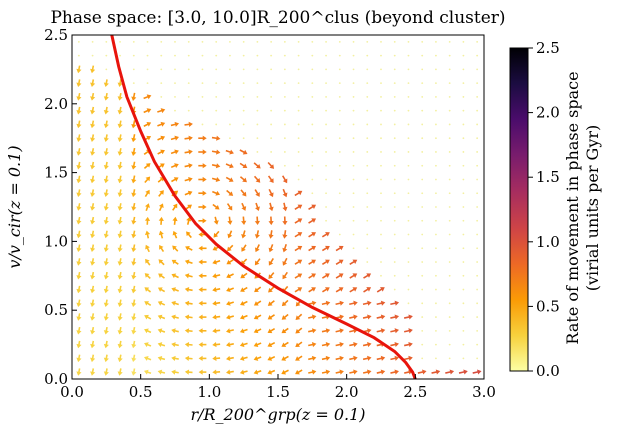  Describe the element at coordinates (484, 392) in the screenshot. I see `x-tick-label: 3.0` at that location.